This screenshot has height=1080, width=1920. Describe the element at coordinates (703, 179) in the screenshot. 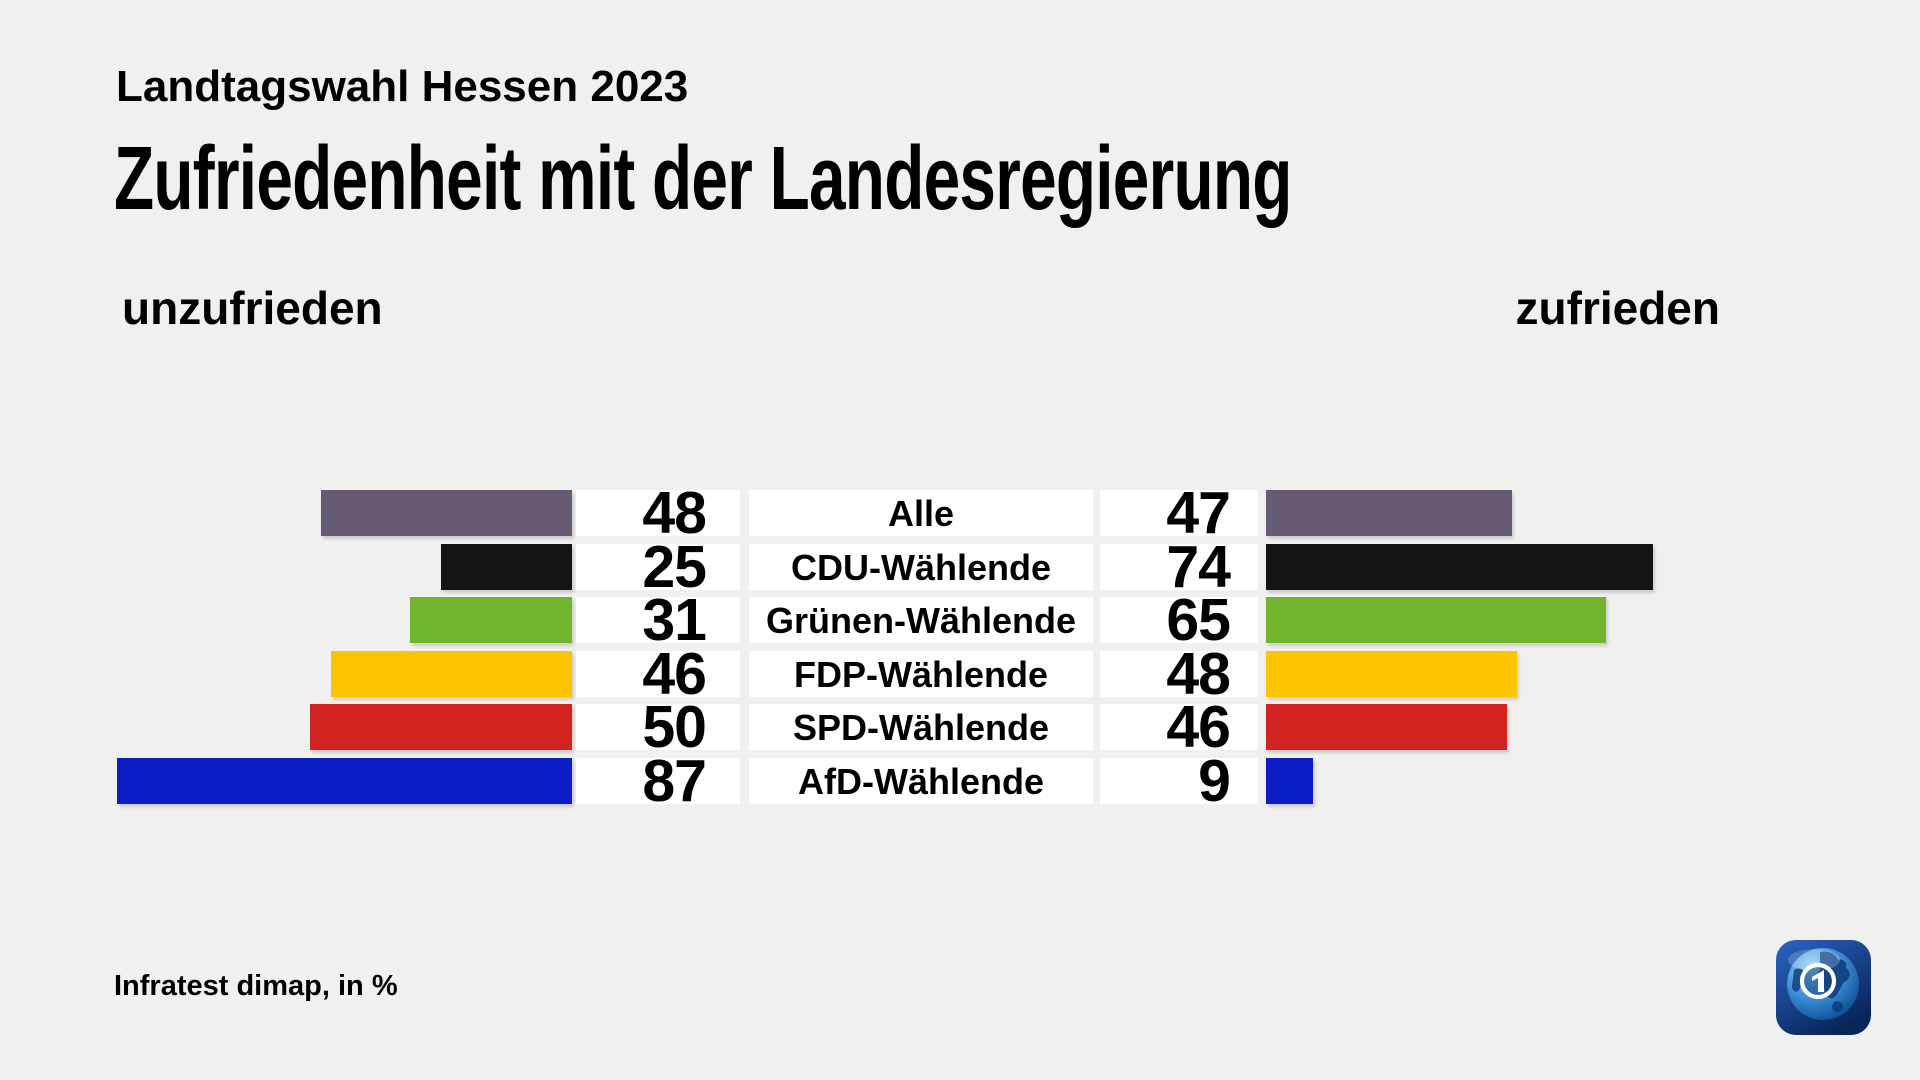

I see `chart-title: Zufriedenheit mit der Landesregierung` at that location.